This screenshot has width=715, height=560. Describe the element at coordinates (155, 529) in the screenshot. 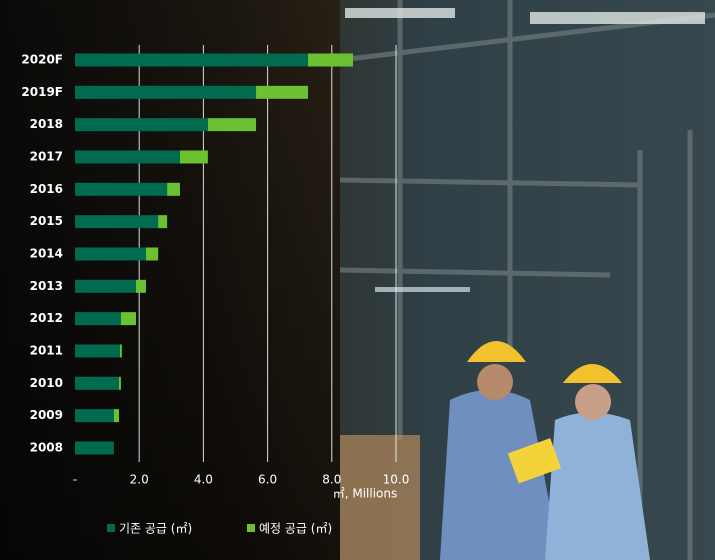

I see `legend-label: 기존 공급 (㎡)` at that location.